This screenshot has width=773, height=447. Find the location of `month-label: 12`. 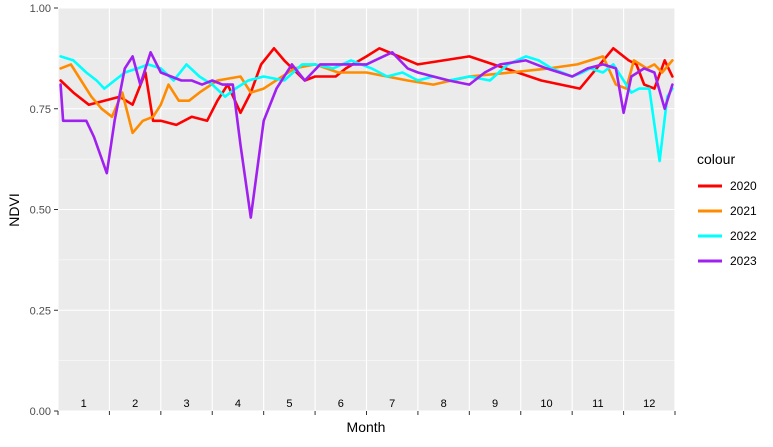

month-label: 12 is located at coordinates (649, 404).